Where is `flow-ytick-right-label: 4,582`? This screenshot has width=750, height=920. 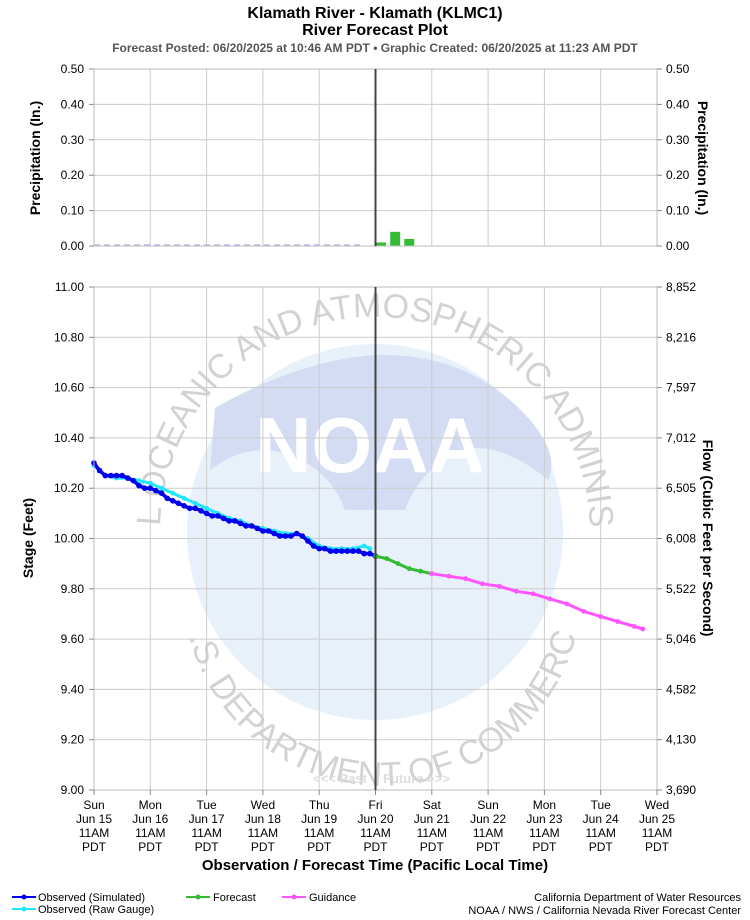
flow-ytick-right-label: 4,582 is located at coordinates (681, 689).